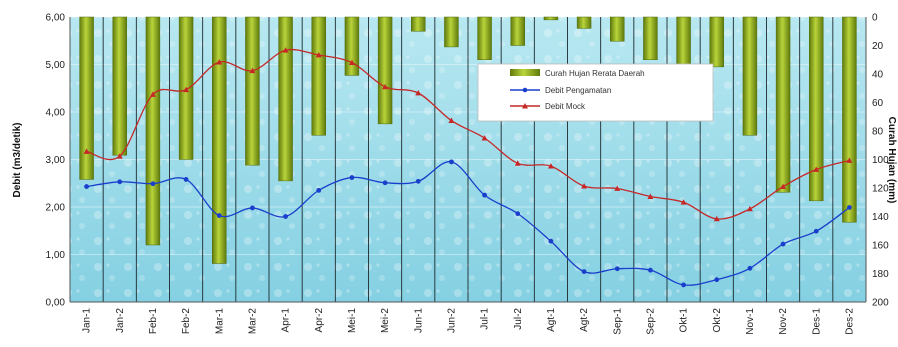 The height and width of the screenshot is (347, 898). Describe the element at coordinates (878, 132) in the screenshot. I see `y2-tick-label: 80` at that location.